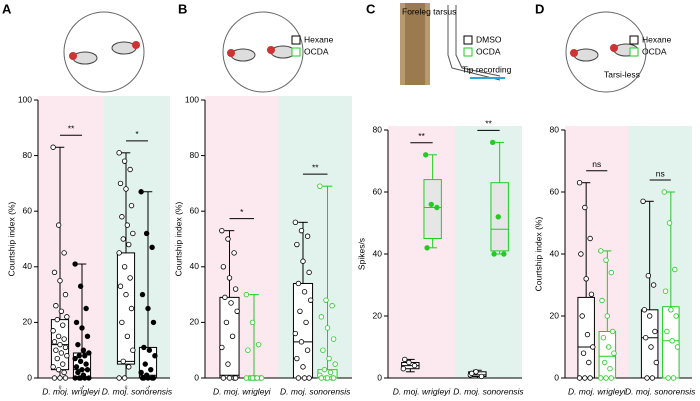  Describe the element at coordinates (487, 69) in the screenshot. I see `annotation: Tip recording` at that location.